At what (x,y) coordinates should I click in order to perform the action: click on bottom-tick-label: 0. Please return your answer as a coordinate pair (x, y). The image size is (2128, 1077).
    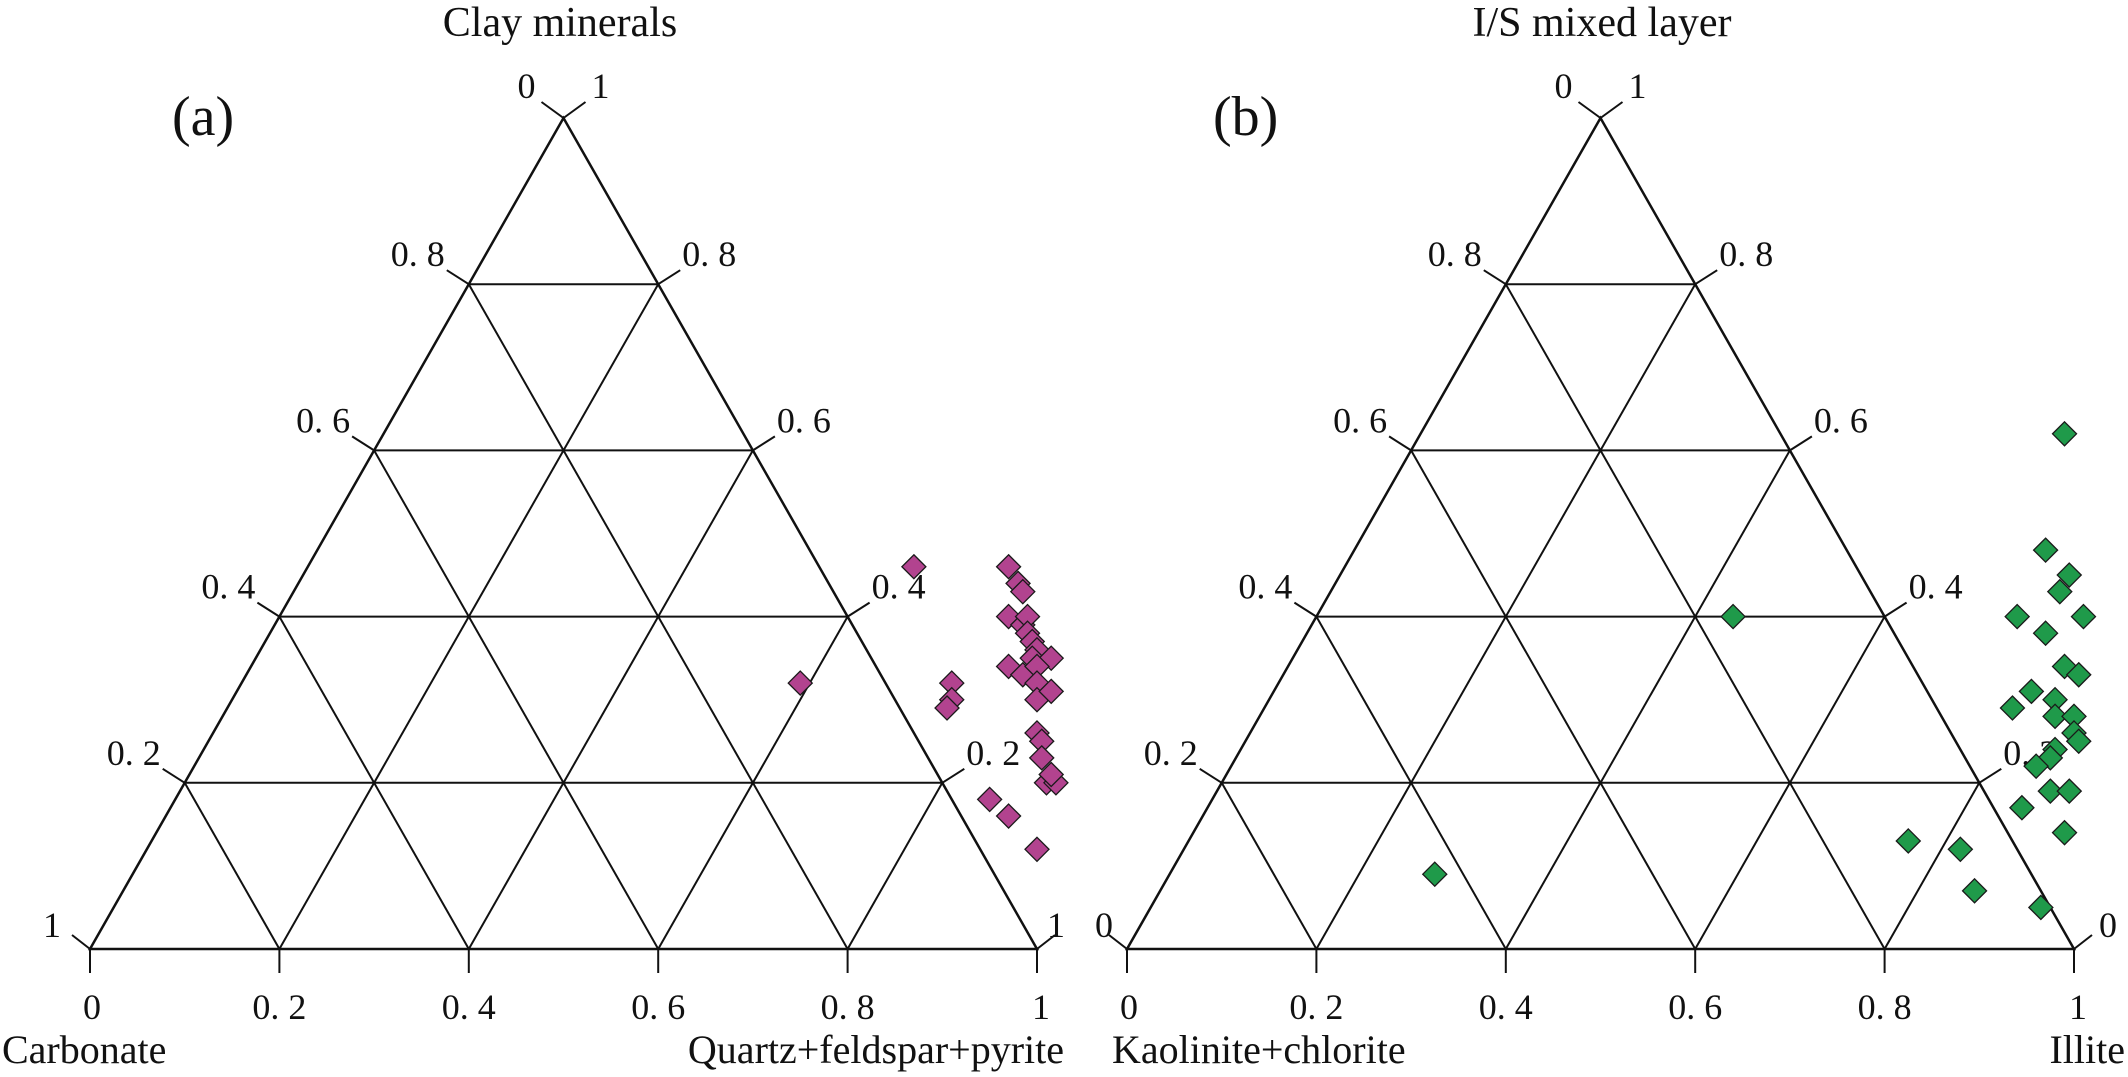
    Looking at the image, I should click on (92, 1007).